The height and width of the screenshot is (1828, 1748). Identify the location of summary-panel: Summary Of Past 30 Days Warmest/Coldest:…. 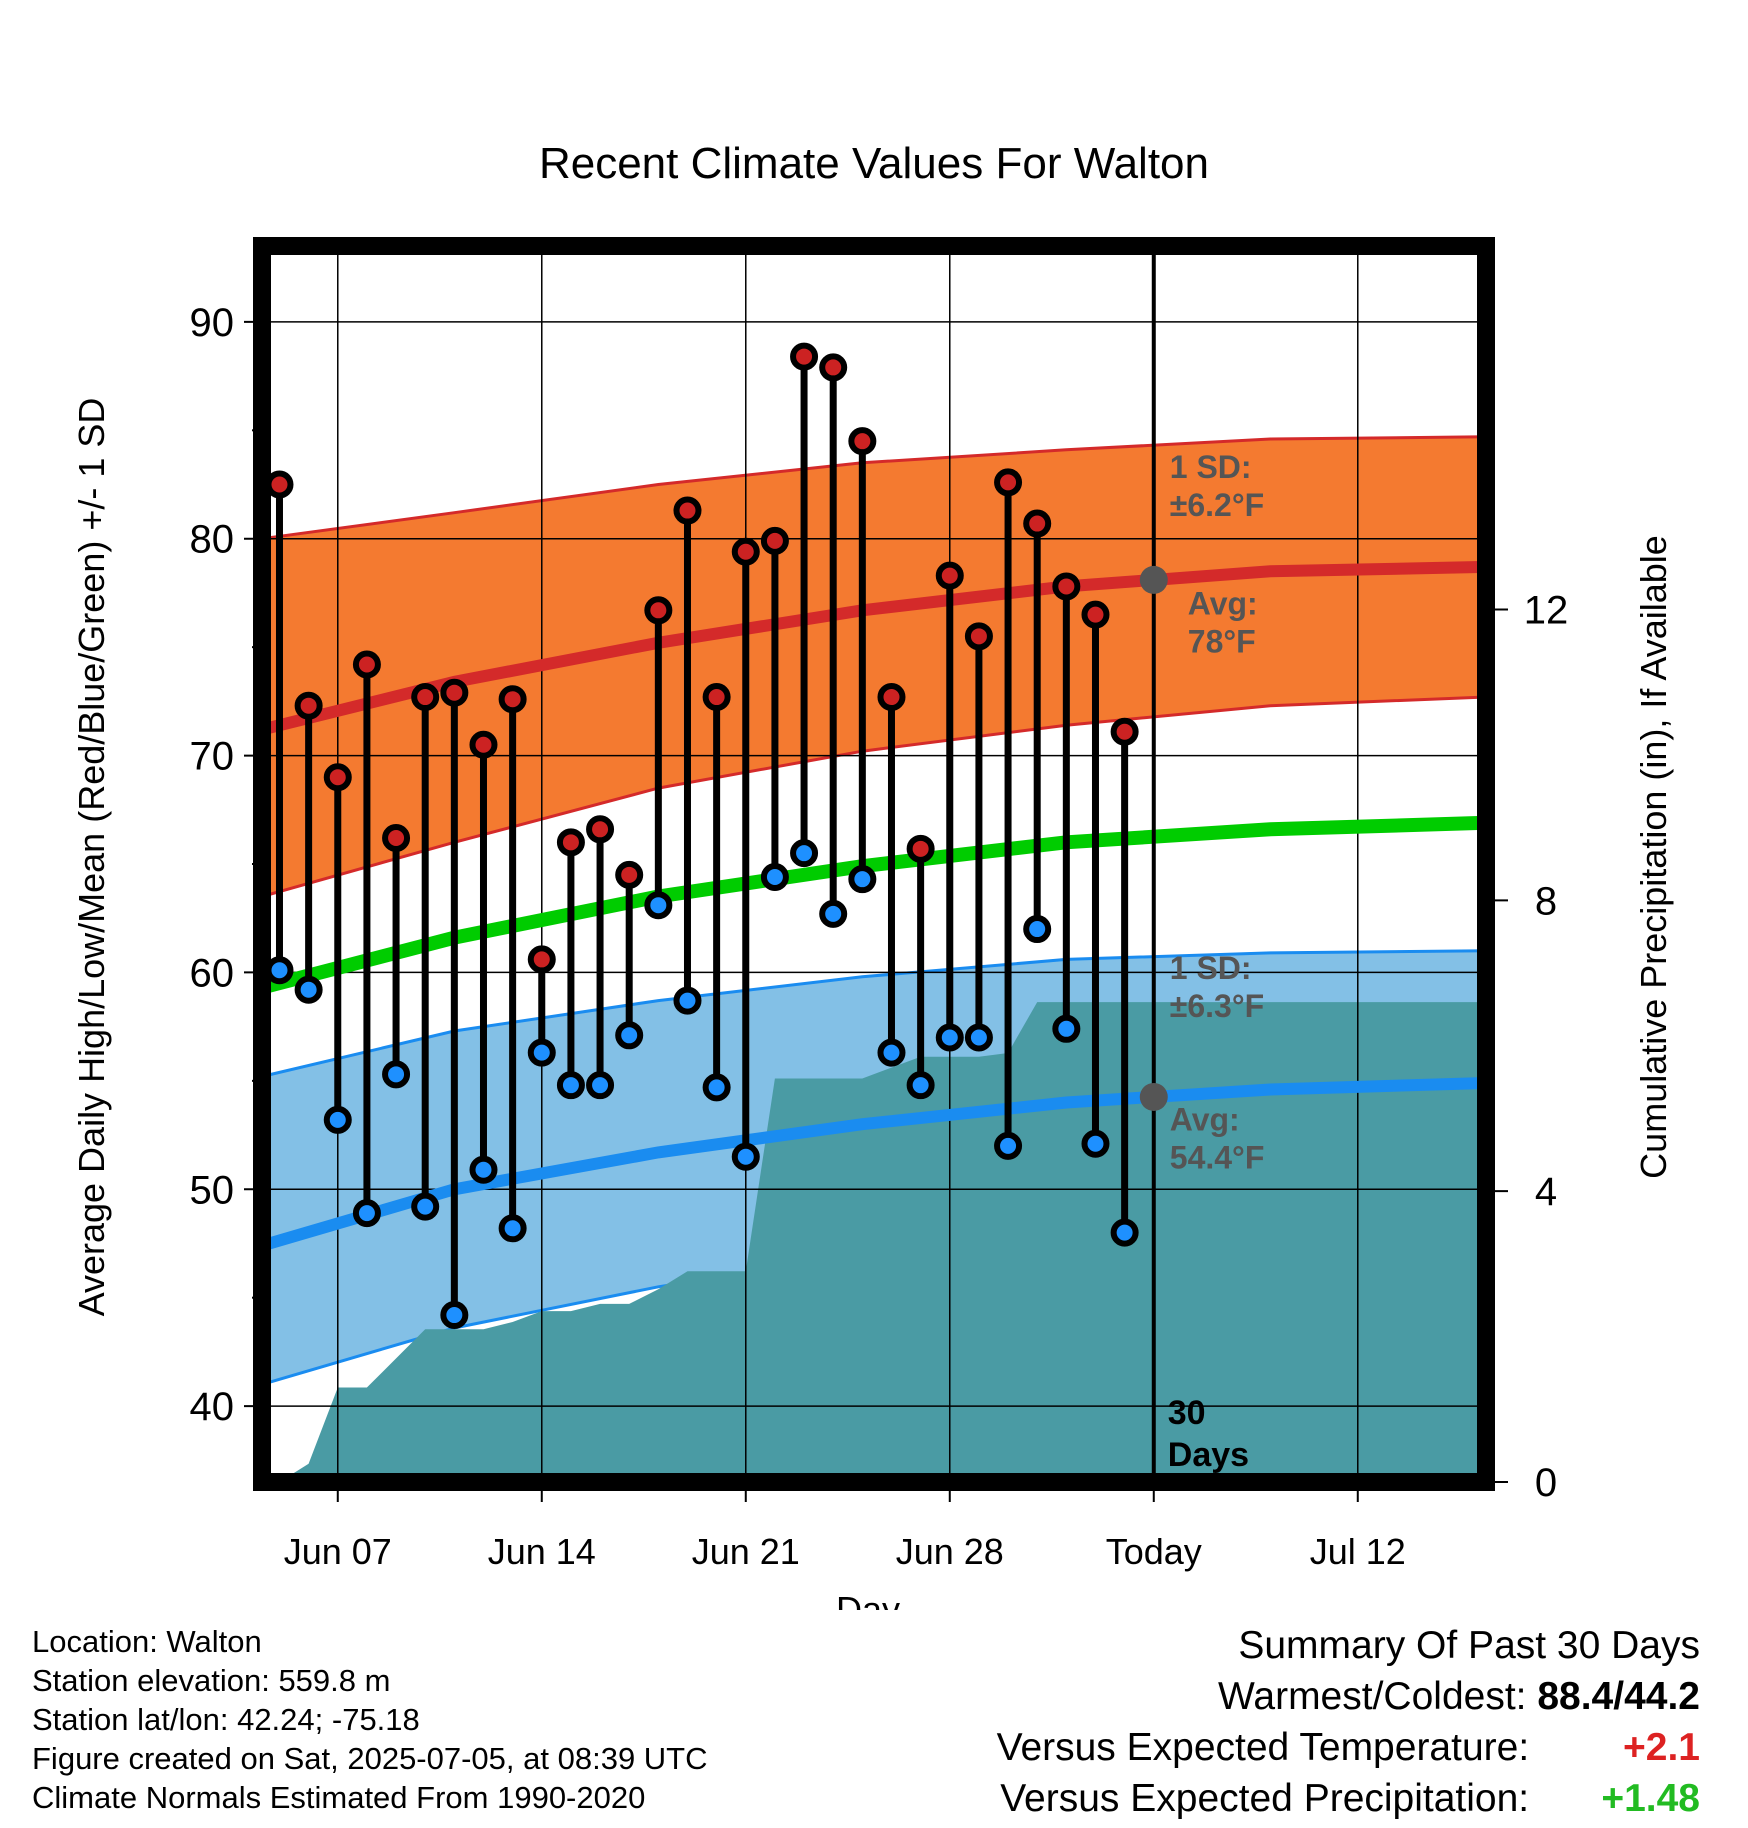
(1348, 1722).